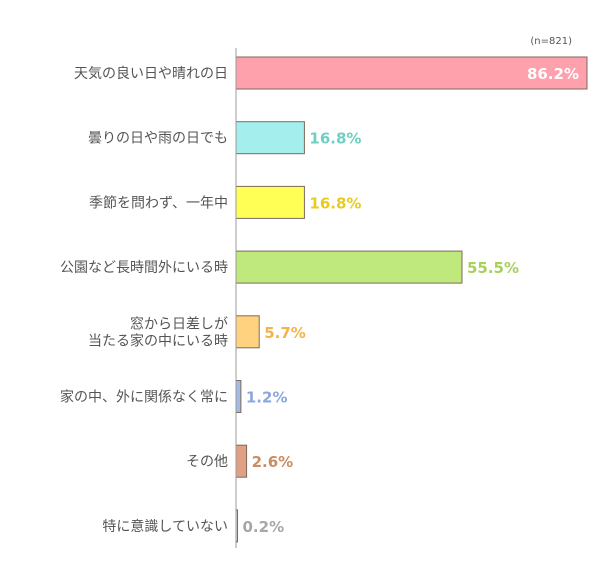  I want to click on category-label-7: 特に意識していない, so click(165, 526).